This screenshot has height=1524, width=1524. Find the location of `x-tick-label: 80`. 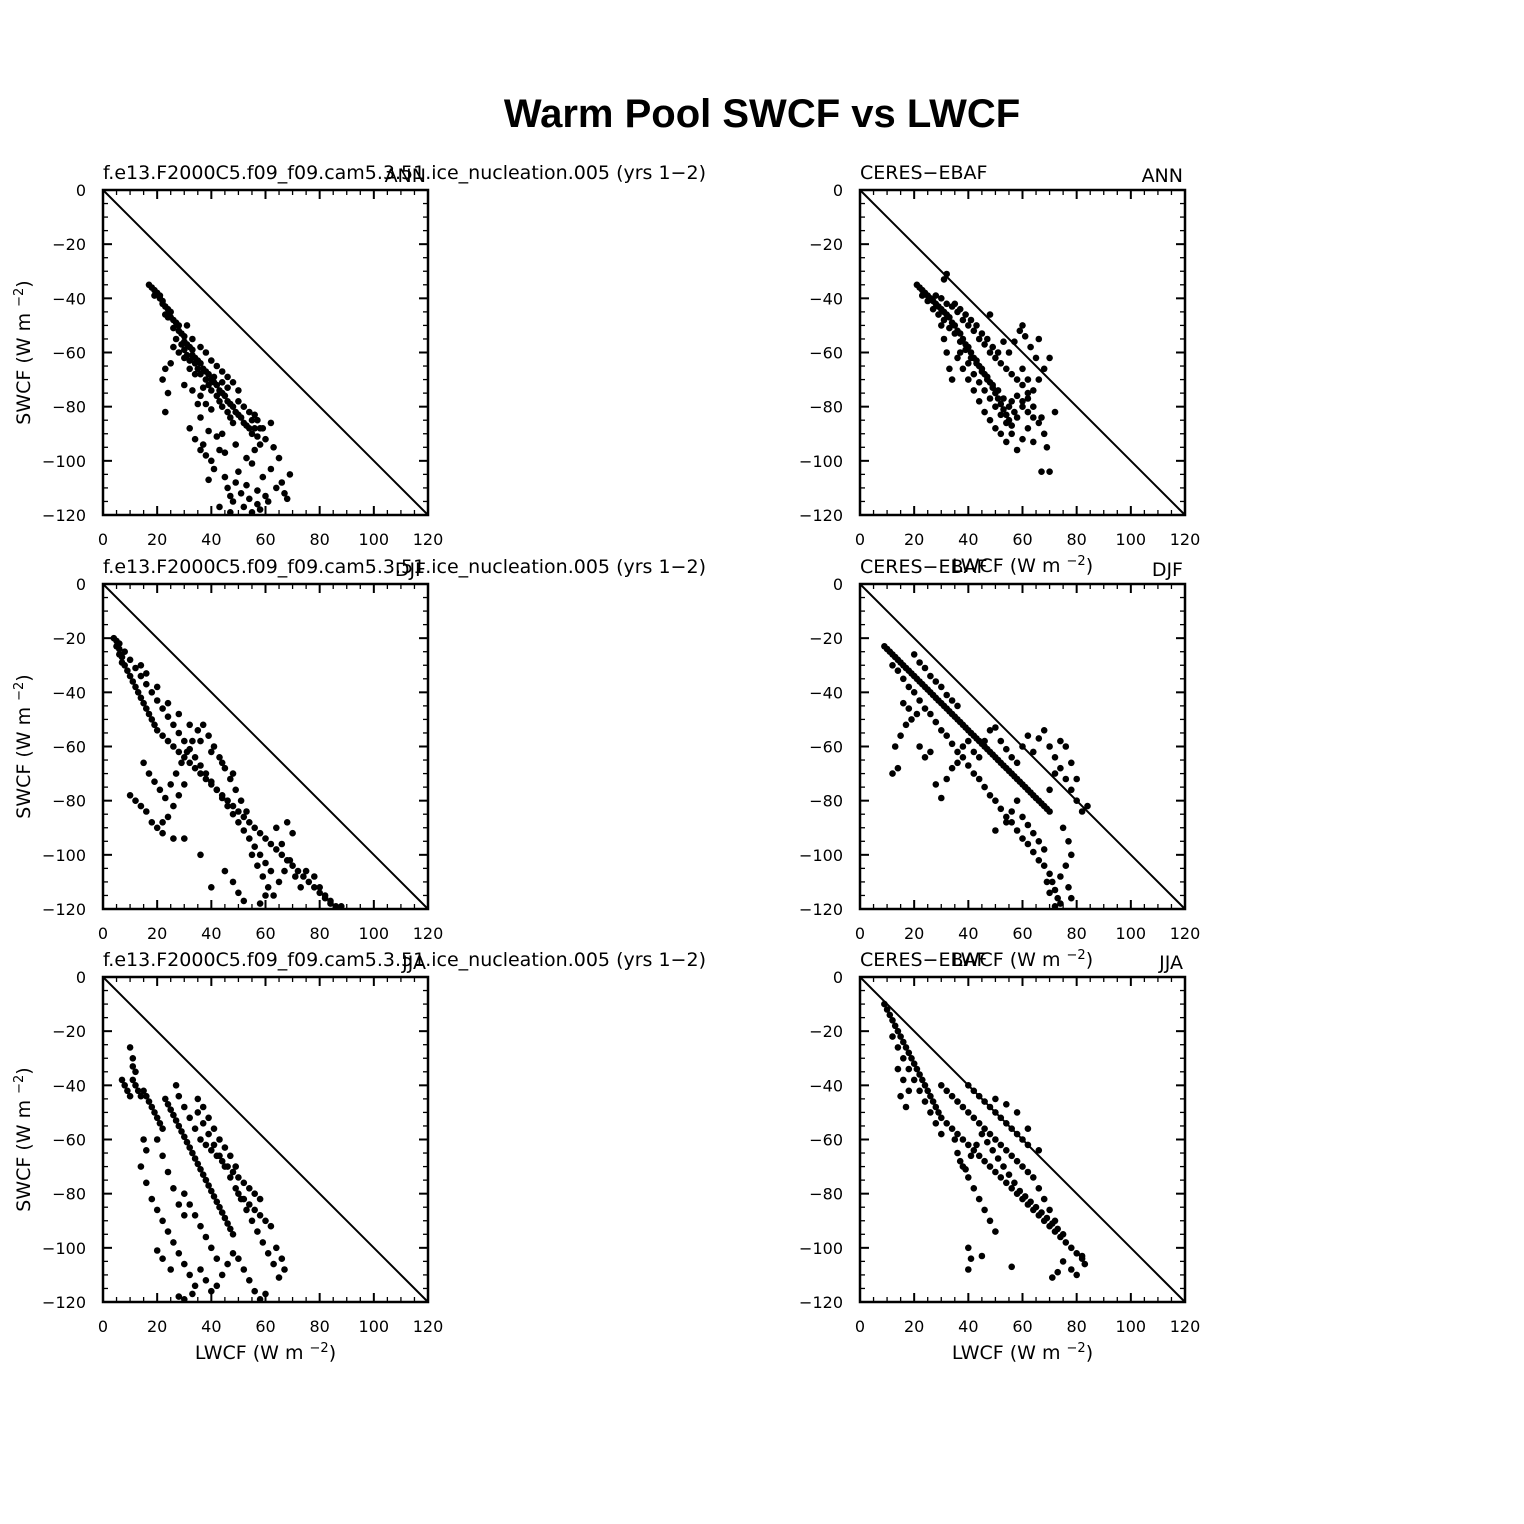

x-tick-label: 80 is located at coordinates (319, 933).